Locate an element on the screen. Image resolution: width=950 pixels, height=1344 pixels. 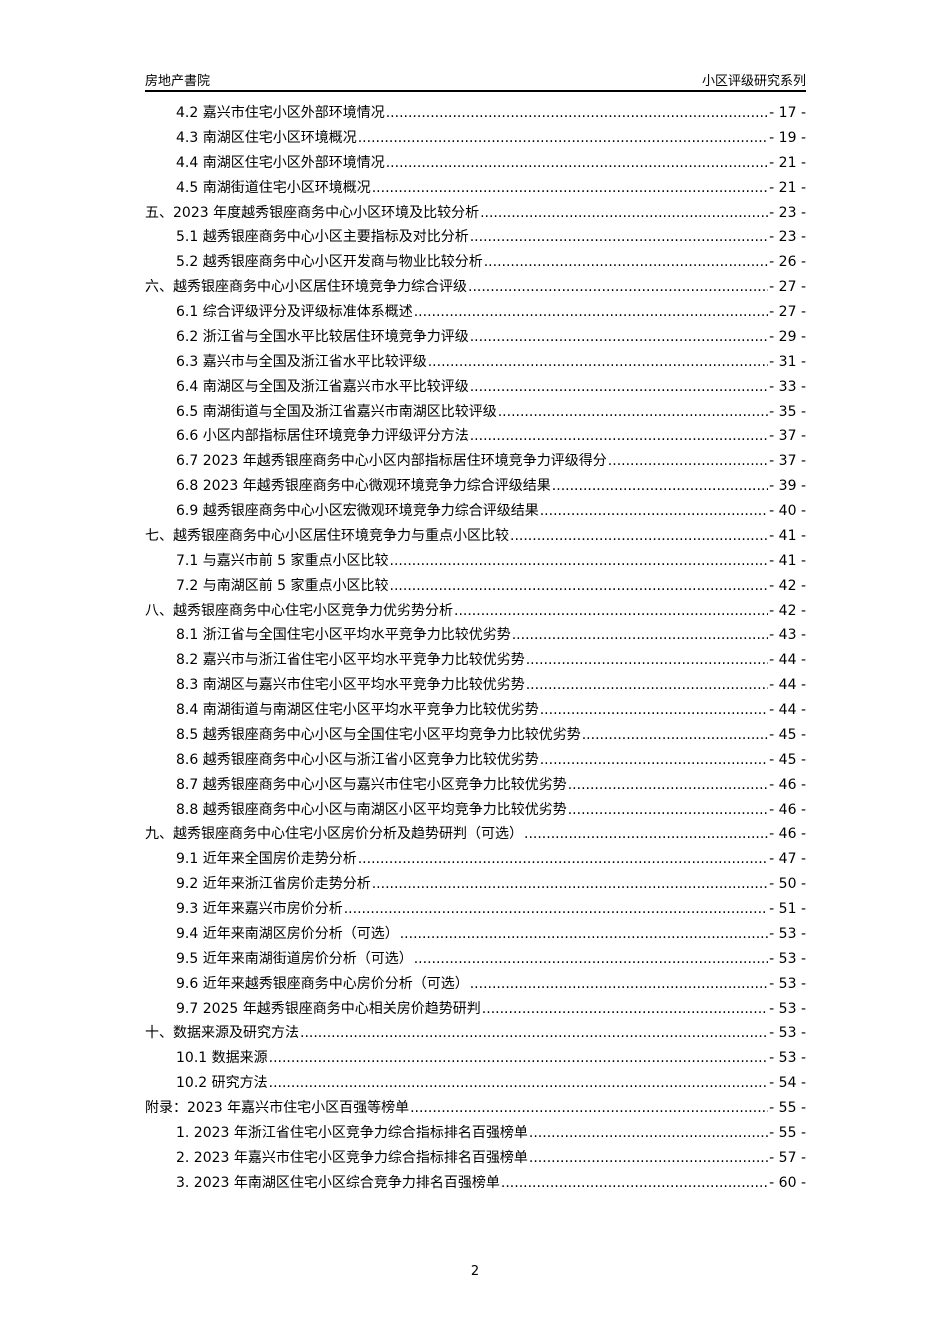
toc-entry-title: 5.1 越秀银座商务中心小区主要指标及对比分析 is located at coordinates (322, 237).